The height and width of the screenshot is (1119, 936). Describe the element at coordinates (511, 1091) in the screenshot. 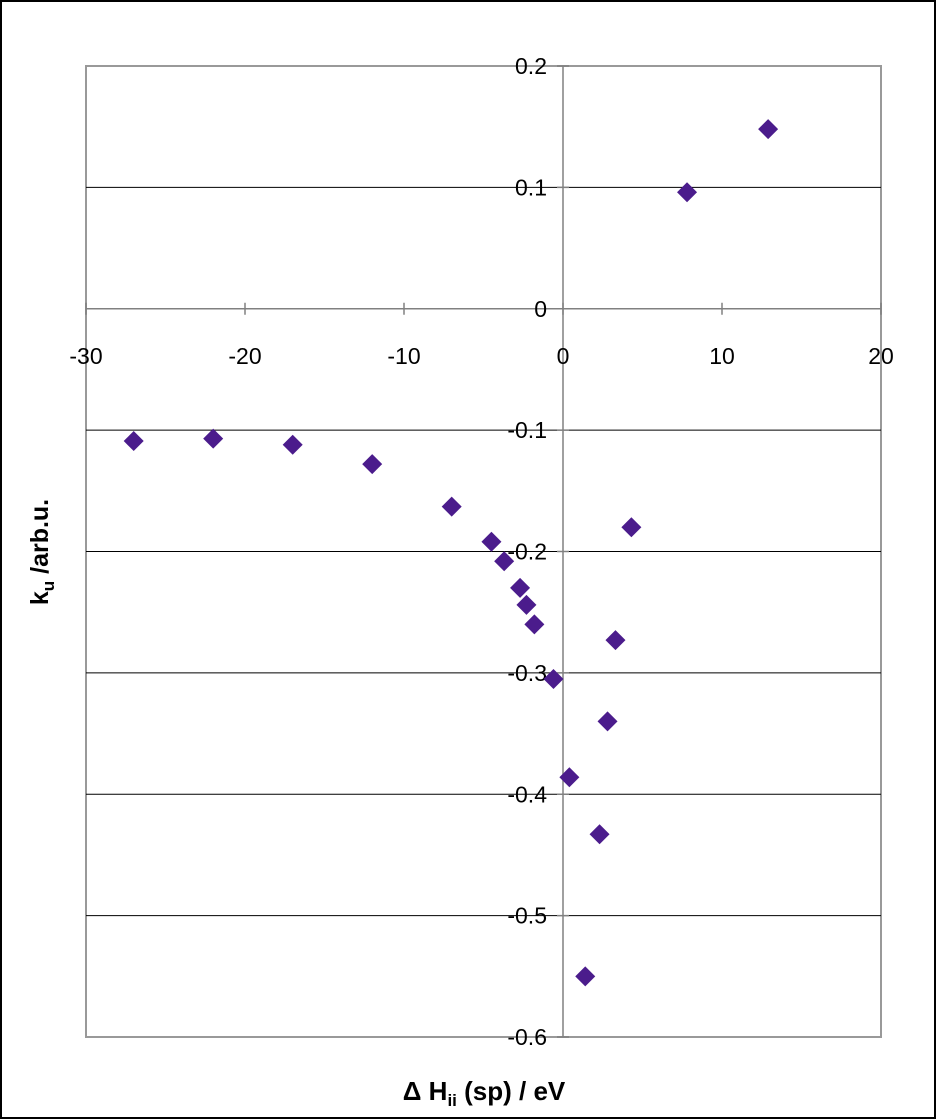

I see `x-axis-title-suffix: (sp) / eV` at that location.